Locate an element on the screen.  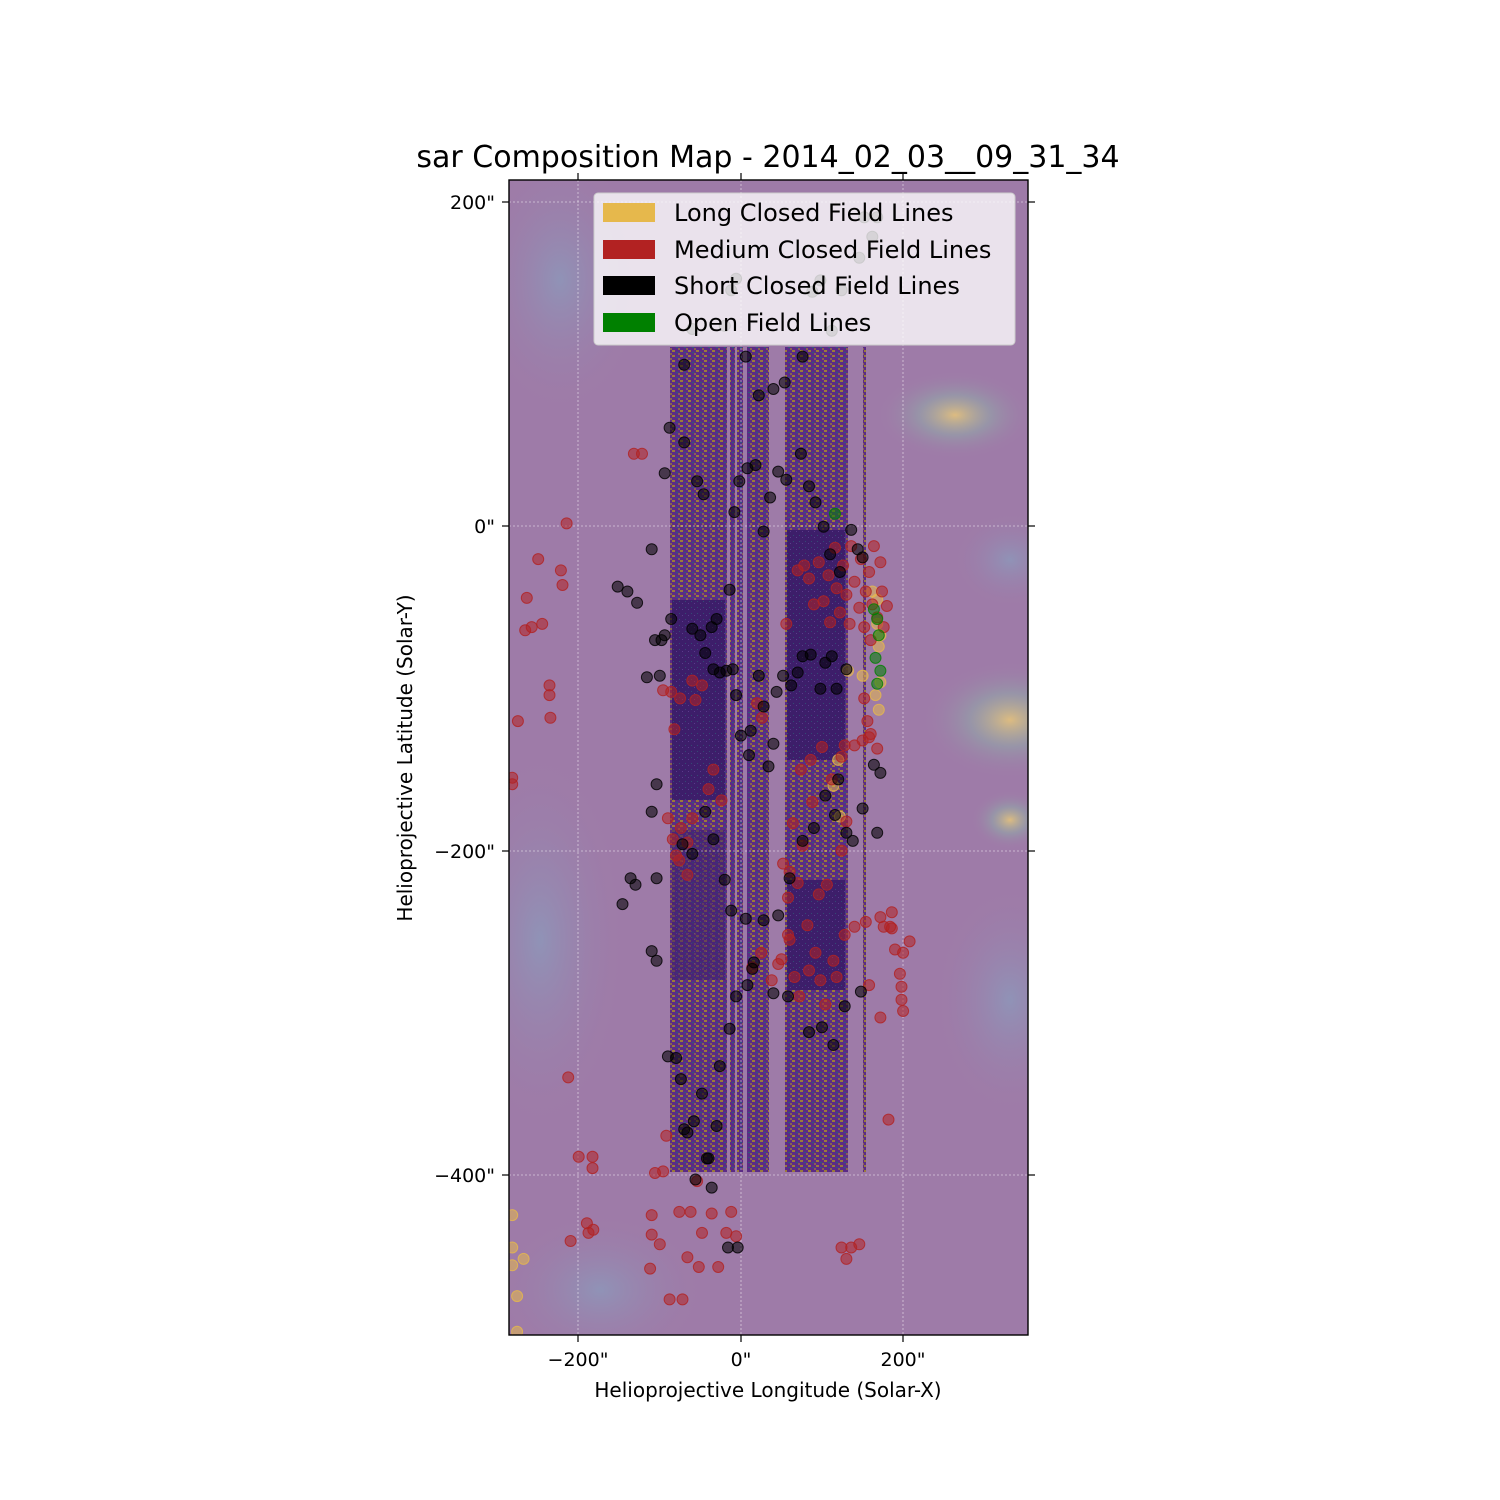
raster-strip is located at coordinates (864, 759).